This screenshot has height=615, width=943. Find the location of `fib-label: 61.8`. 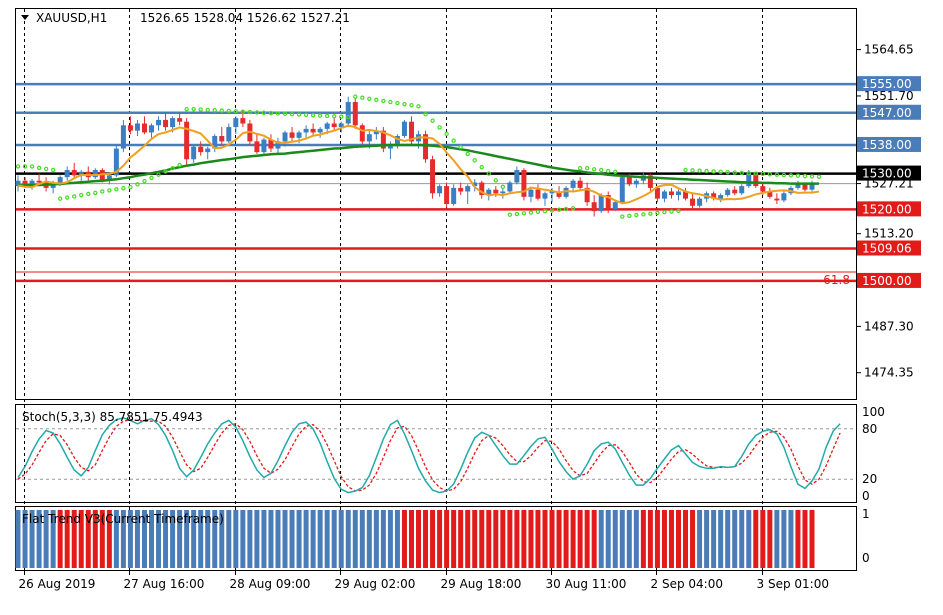

fib-label: 61.8 is located at coordinates (836, 280).